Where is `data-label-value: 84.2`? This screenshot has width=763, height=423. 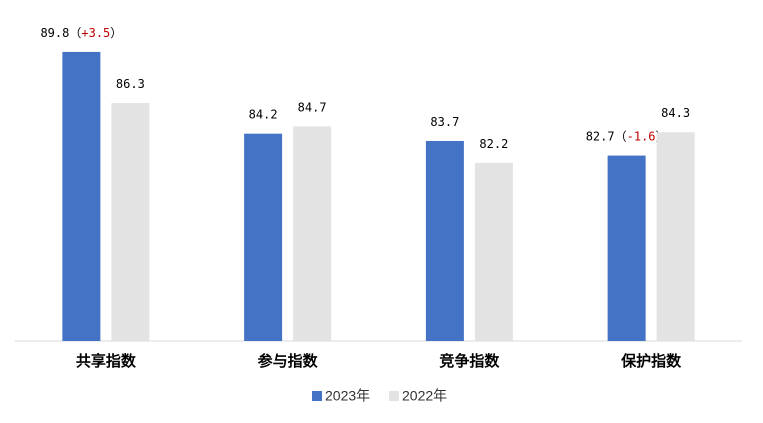
data-label-value: 84.2 is located at coordinates (263, 114).